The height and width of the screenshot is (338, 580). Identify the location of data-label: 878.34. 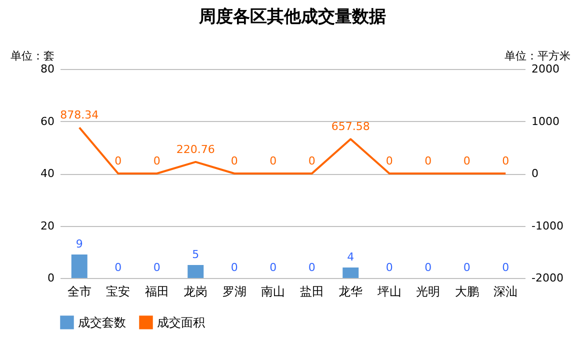
(79, 115).